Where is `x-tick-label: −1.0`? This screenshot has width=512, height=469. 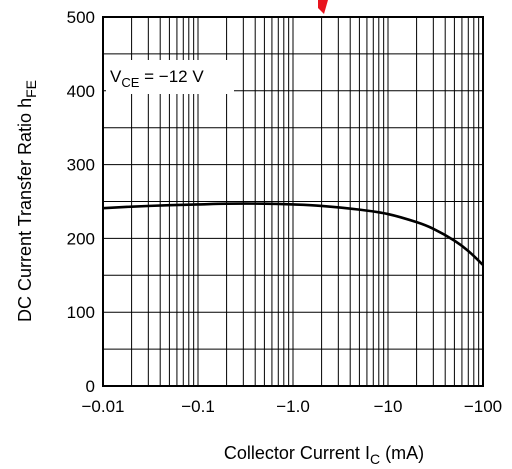 x-tick-label: −1.0 is located at coordinates (293, 406).